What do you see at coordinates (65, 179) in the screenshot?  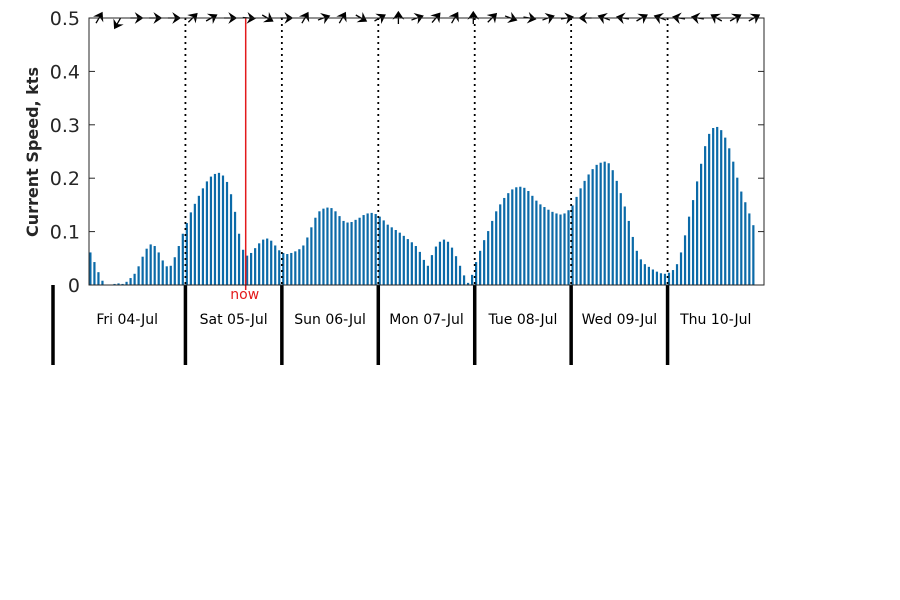 I see `y-tick-label: 0.2` at bounding box center [65, 179].